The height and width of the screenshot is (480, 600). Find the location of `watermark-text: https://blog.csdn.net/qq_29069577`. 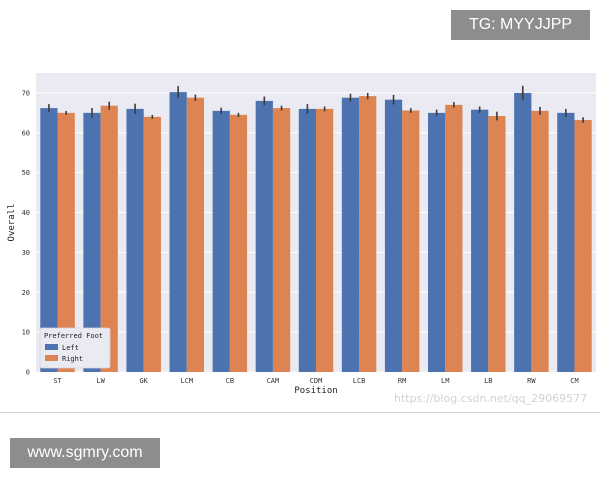

watermark-text: https://blog.csdn.net/qq_29069577 is located at coordinates (491, 398).